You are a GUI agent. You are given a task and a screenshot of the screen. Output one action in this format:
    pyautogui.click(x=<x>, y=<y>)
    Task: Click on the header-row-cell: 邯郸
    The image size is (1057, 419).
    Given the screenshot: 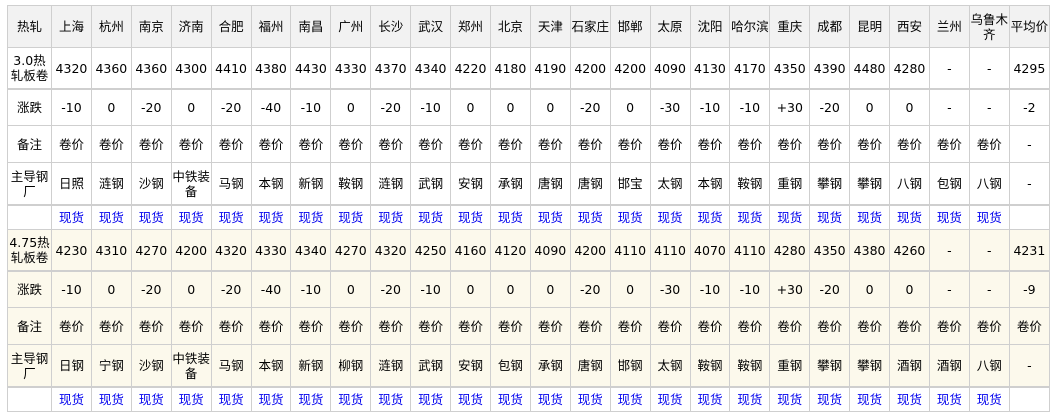 What is the action you would take?
    pyautogui.click(x=630, y=26)
    